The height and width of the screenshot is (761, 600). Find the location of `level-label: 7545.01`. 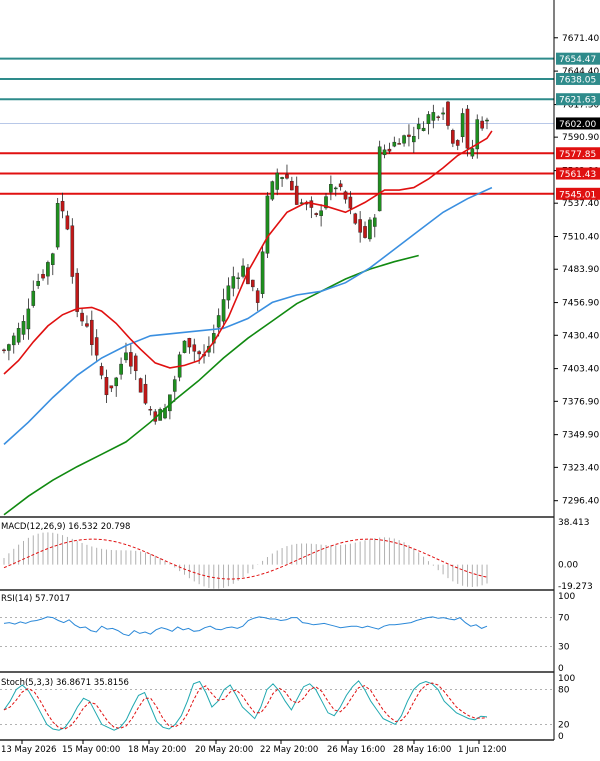

level-label: 7545.01 is located at coordinates (577, 195).